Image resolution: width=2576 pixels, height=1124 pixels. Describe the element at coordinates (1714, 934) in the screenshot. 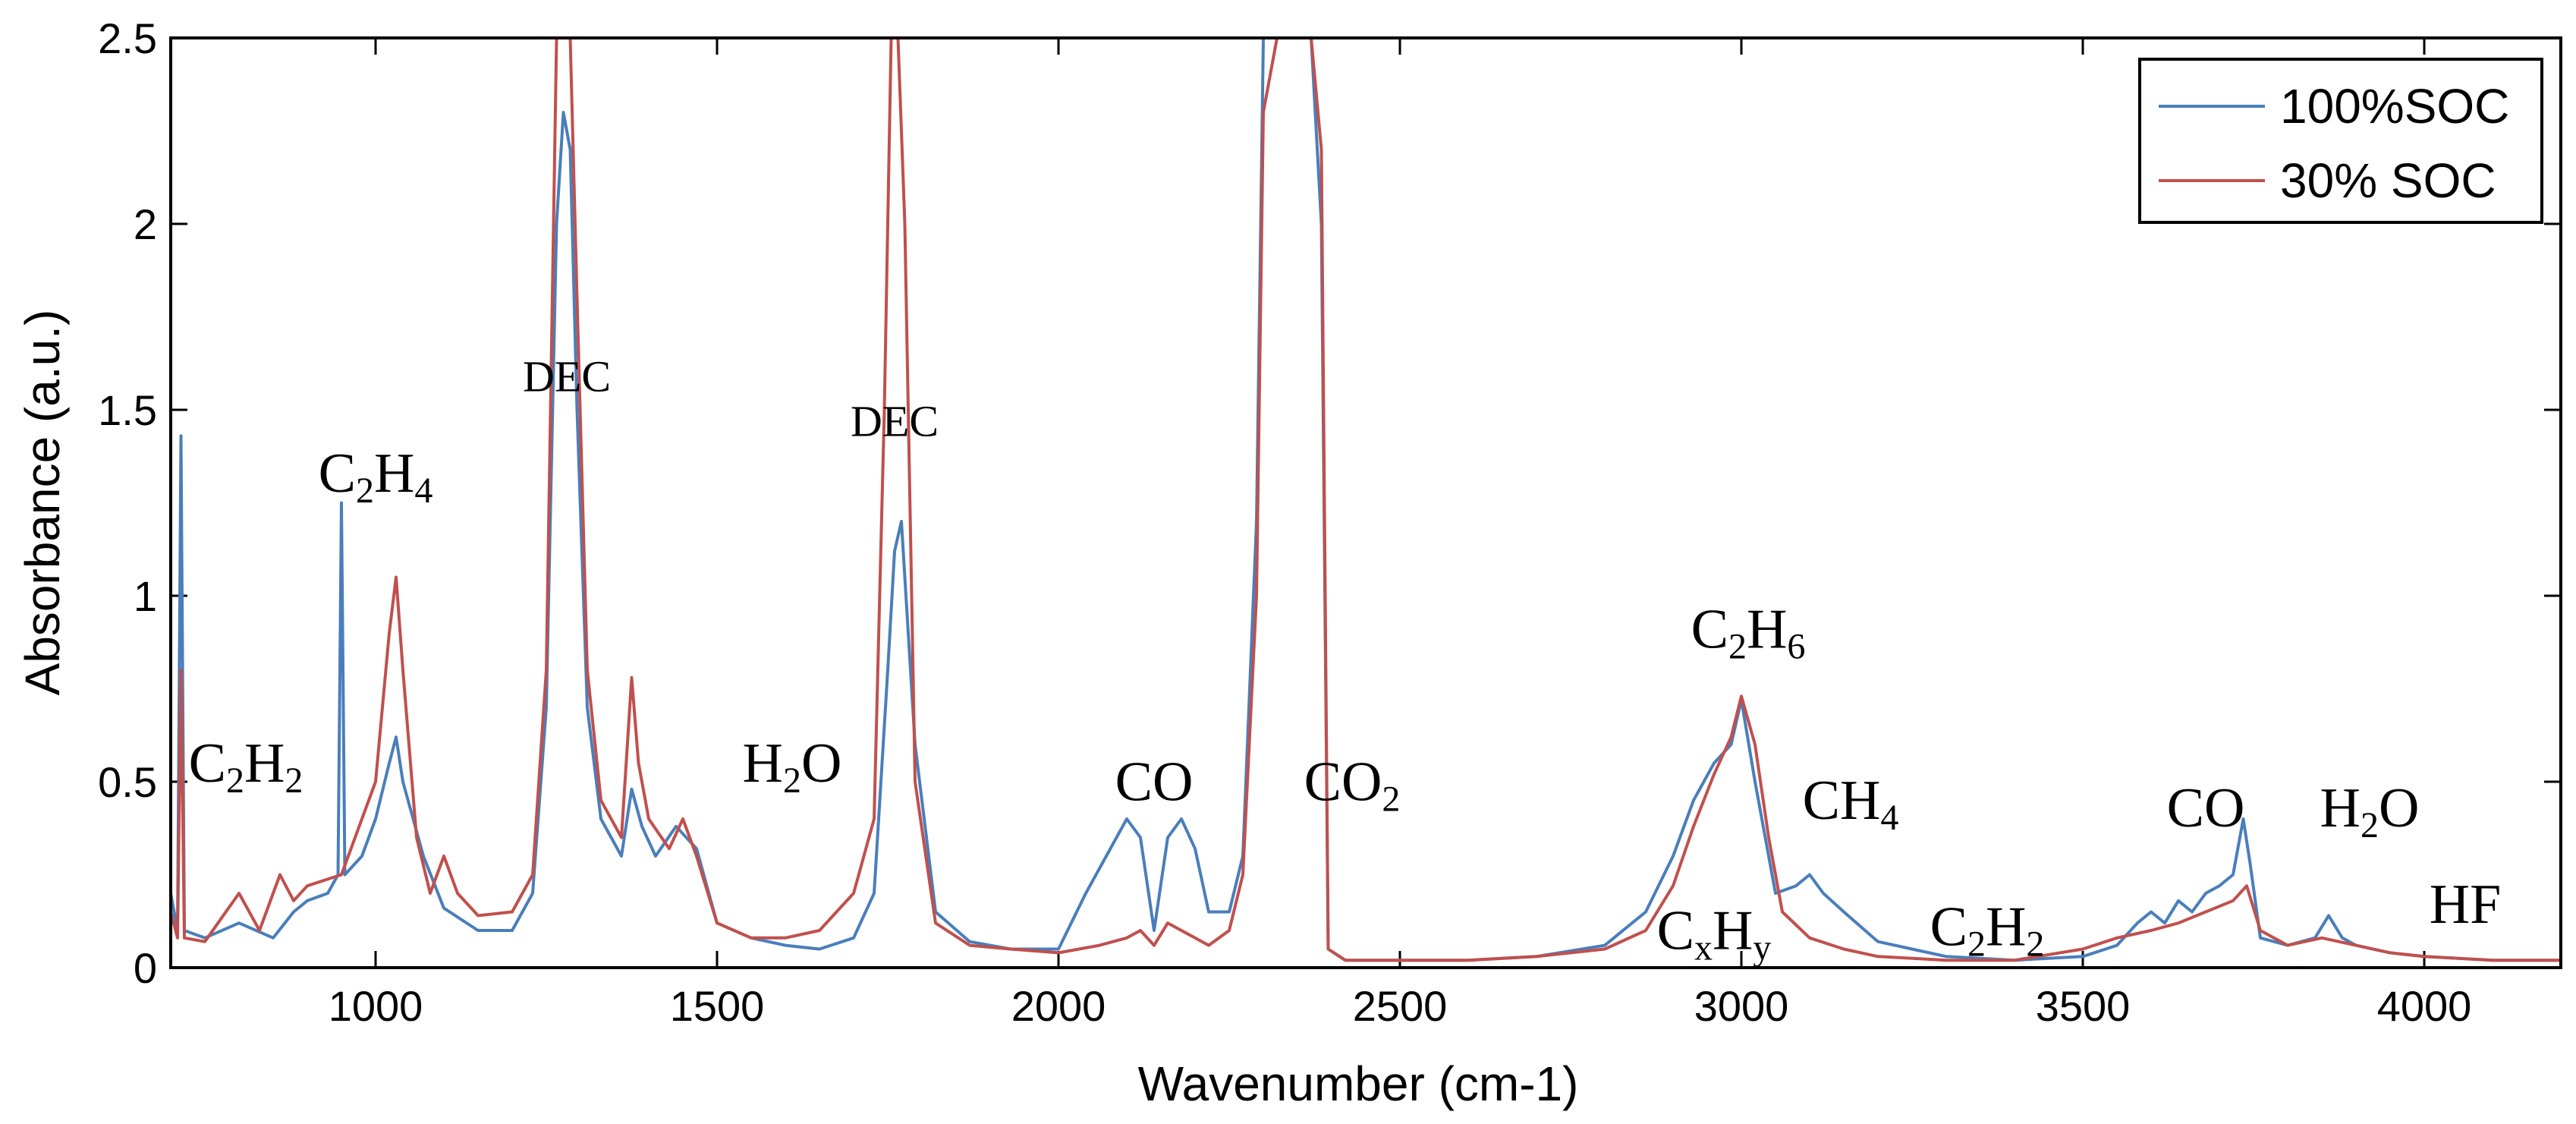

I see `peak-annotation: CxHy` at that location.